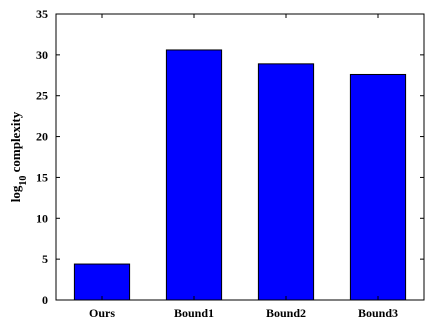  Describe the element at coordinates (378, 187) in the screenshot. I see `bar-bound3` at that location.